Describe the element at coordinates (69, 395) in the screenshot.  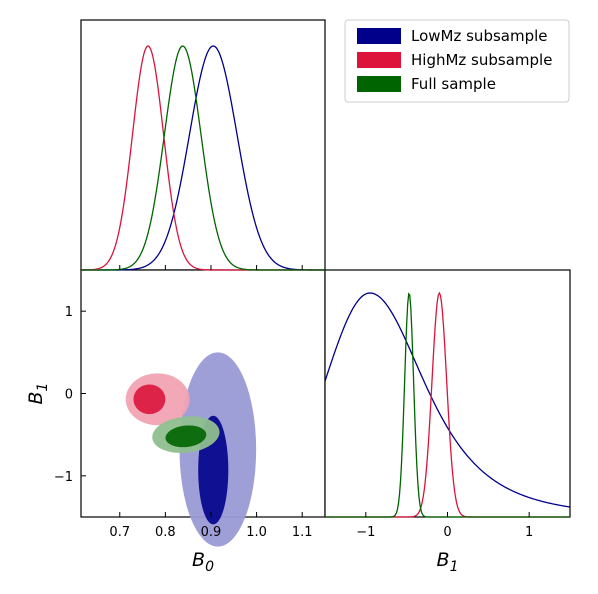
I see `b1-y-tick-label: 0` at that location.